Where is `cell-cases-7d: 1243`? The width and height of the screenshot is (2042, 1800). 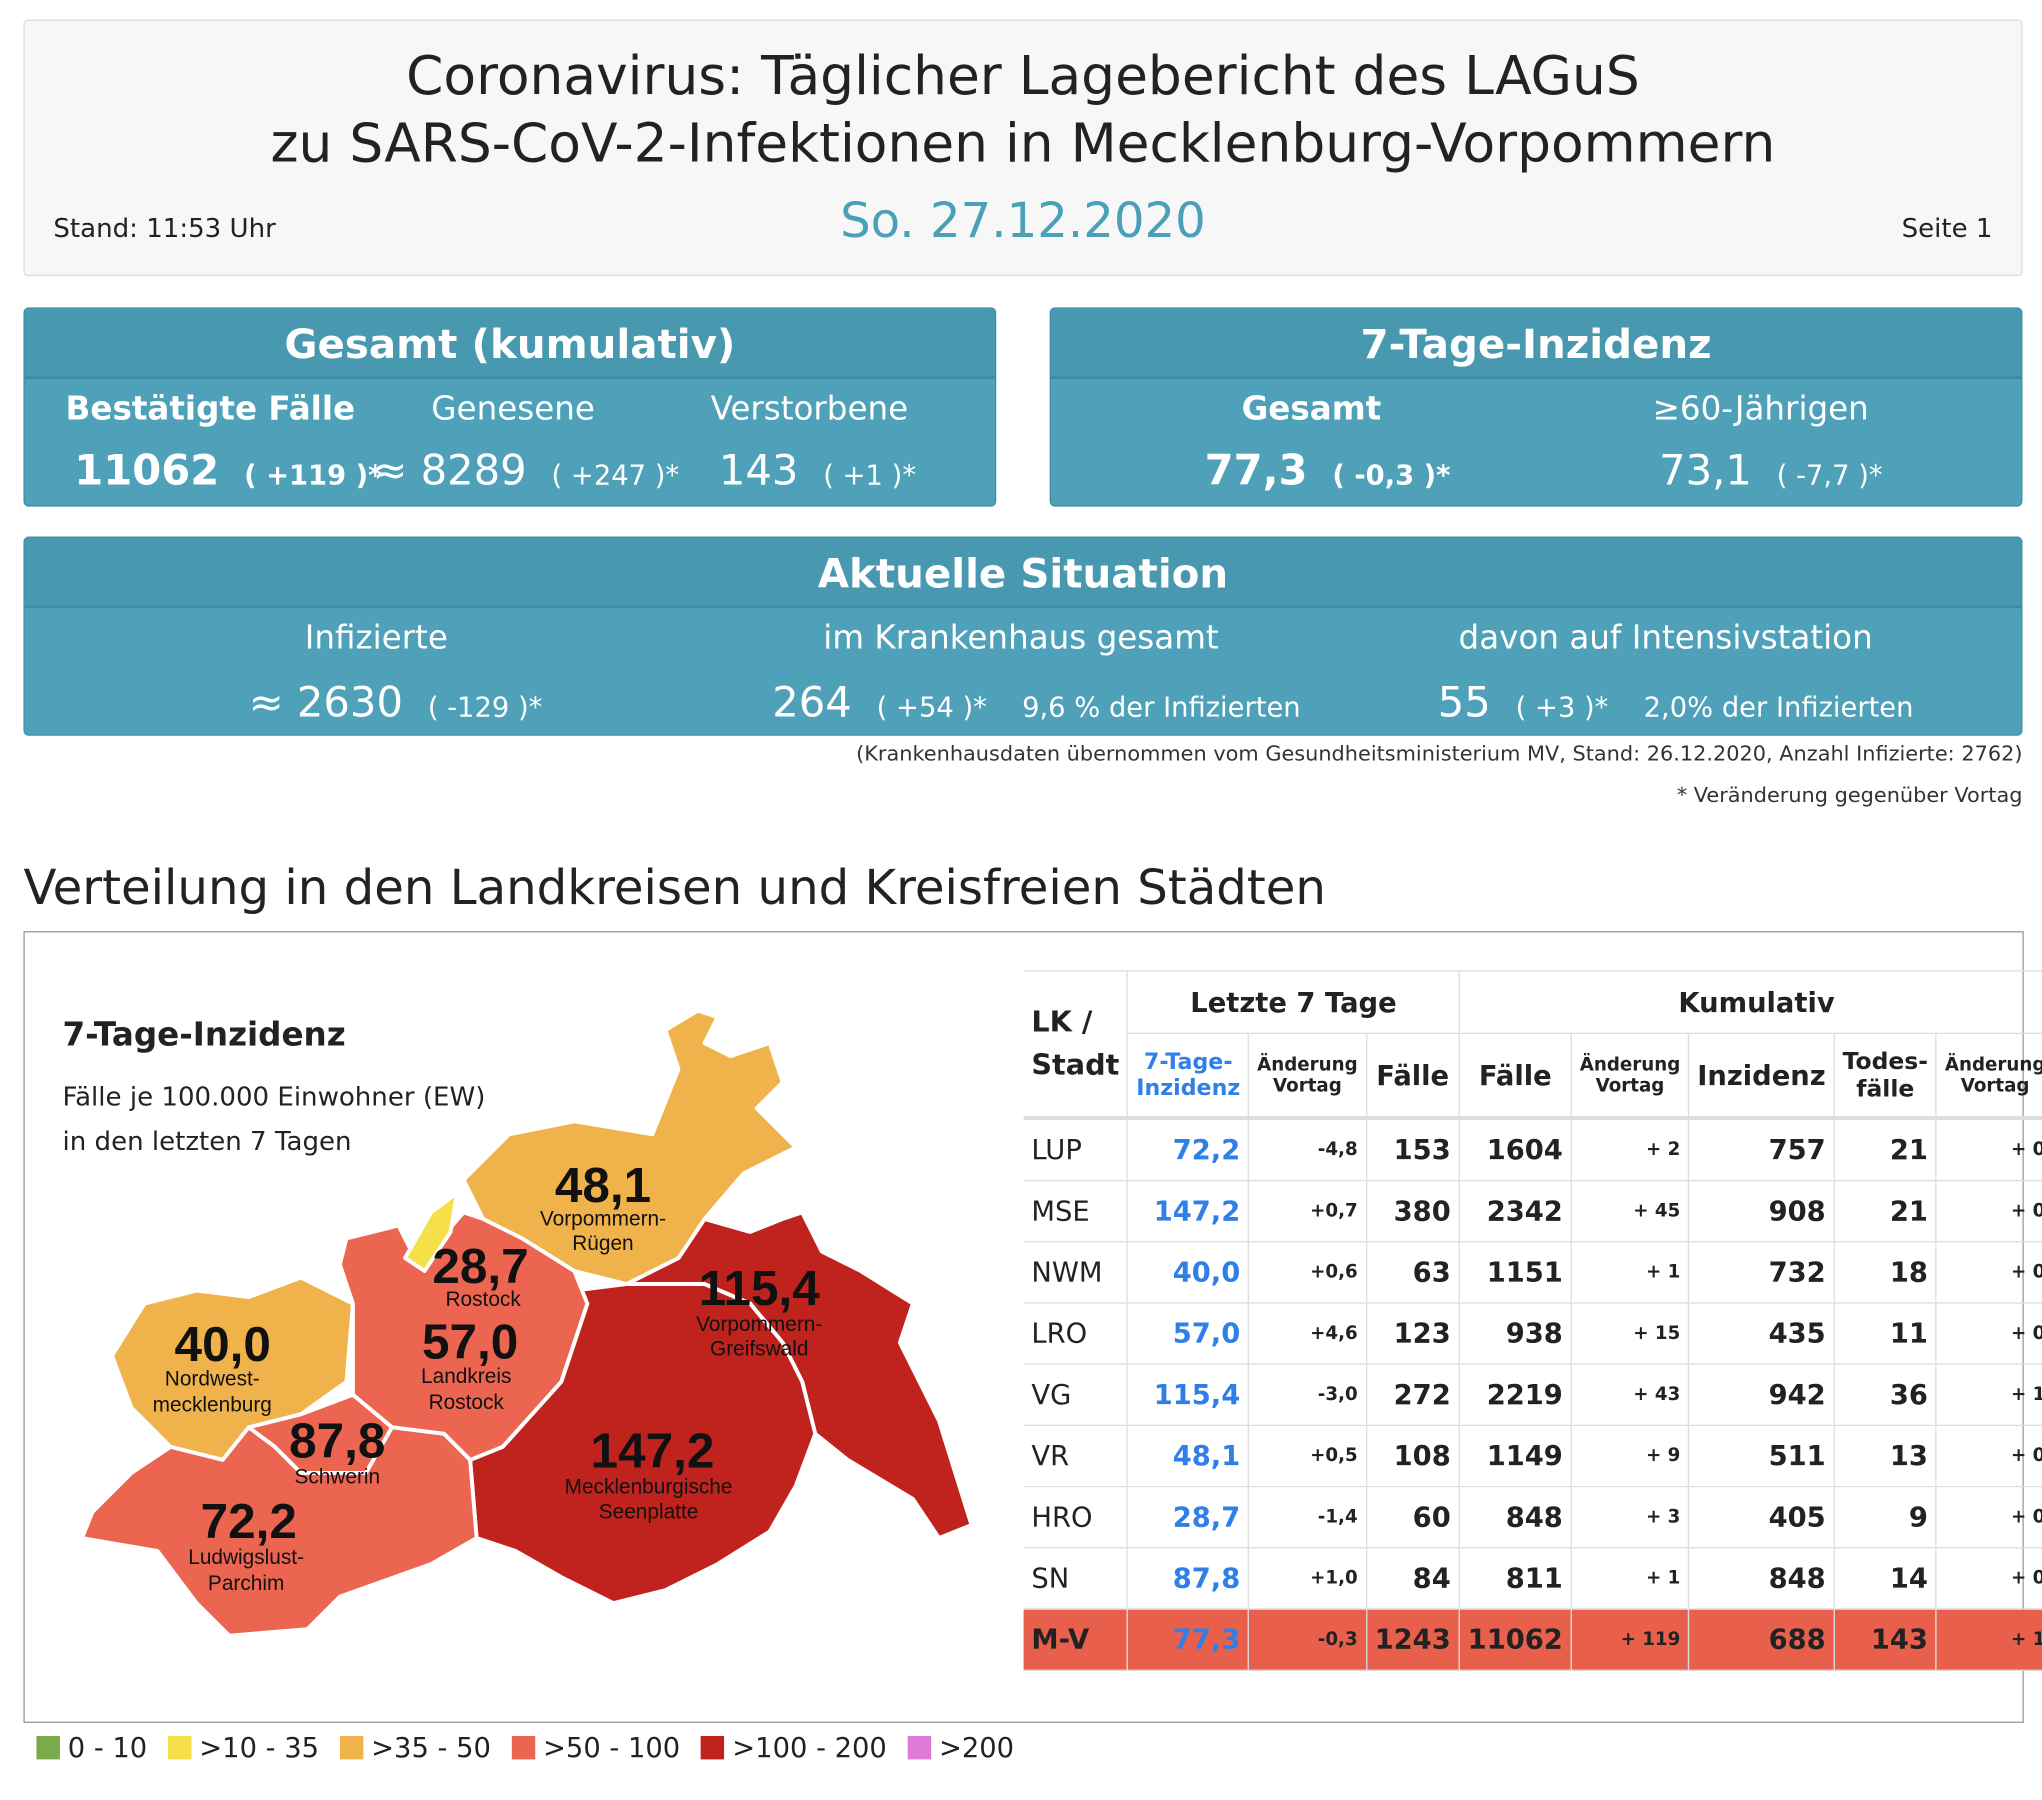 cell-cases-7d: 1243 is located at coordinates (1412, 1639).